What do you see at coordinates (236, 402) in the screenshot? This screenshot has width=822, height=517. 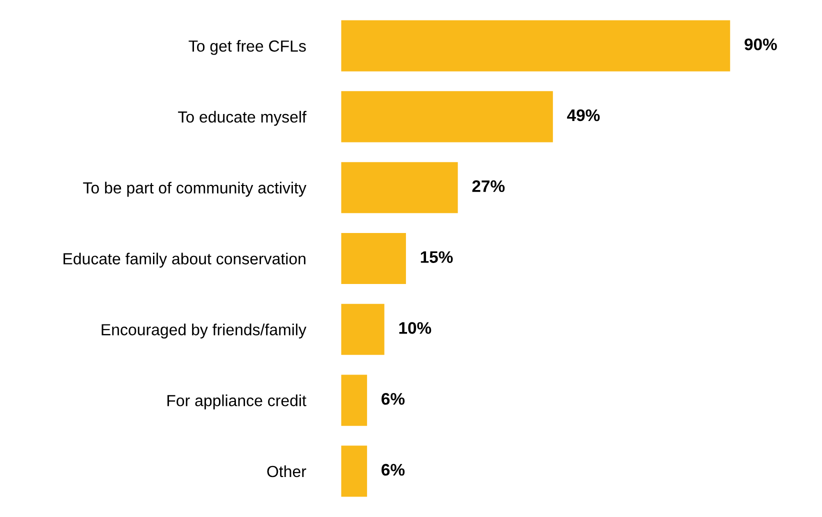 I see `y-tick-label: For appliance credit` at bounding box center [236, 402].